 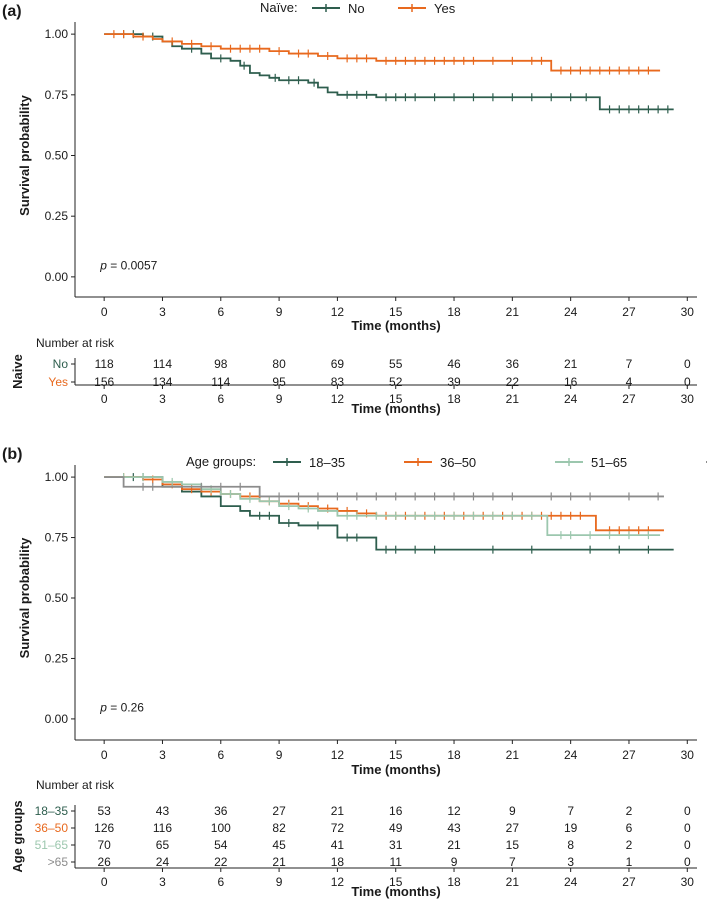 What do you see at coordinates (104, 382) in the screenshot?
I see `risk-cell: 156` at bounding box center [104, 382].